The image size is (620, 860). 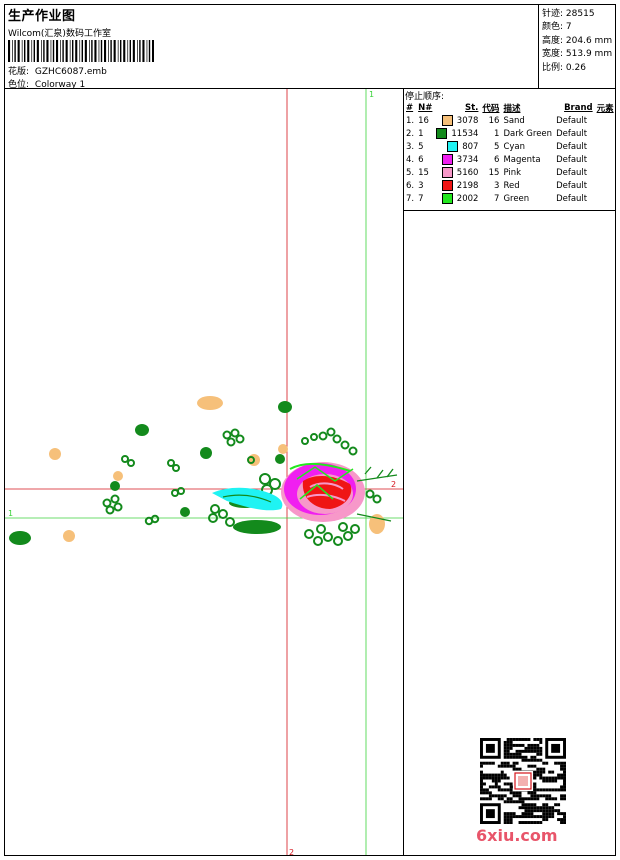 I want to click on barcode, so click(x=81, y=51).